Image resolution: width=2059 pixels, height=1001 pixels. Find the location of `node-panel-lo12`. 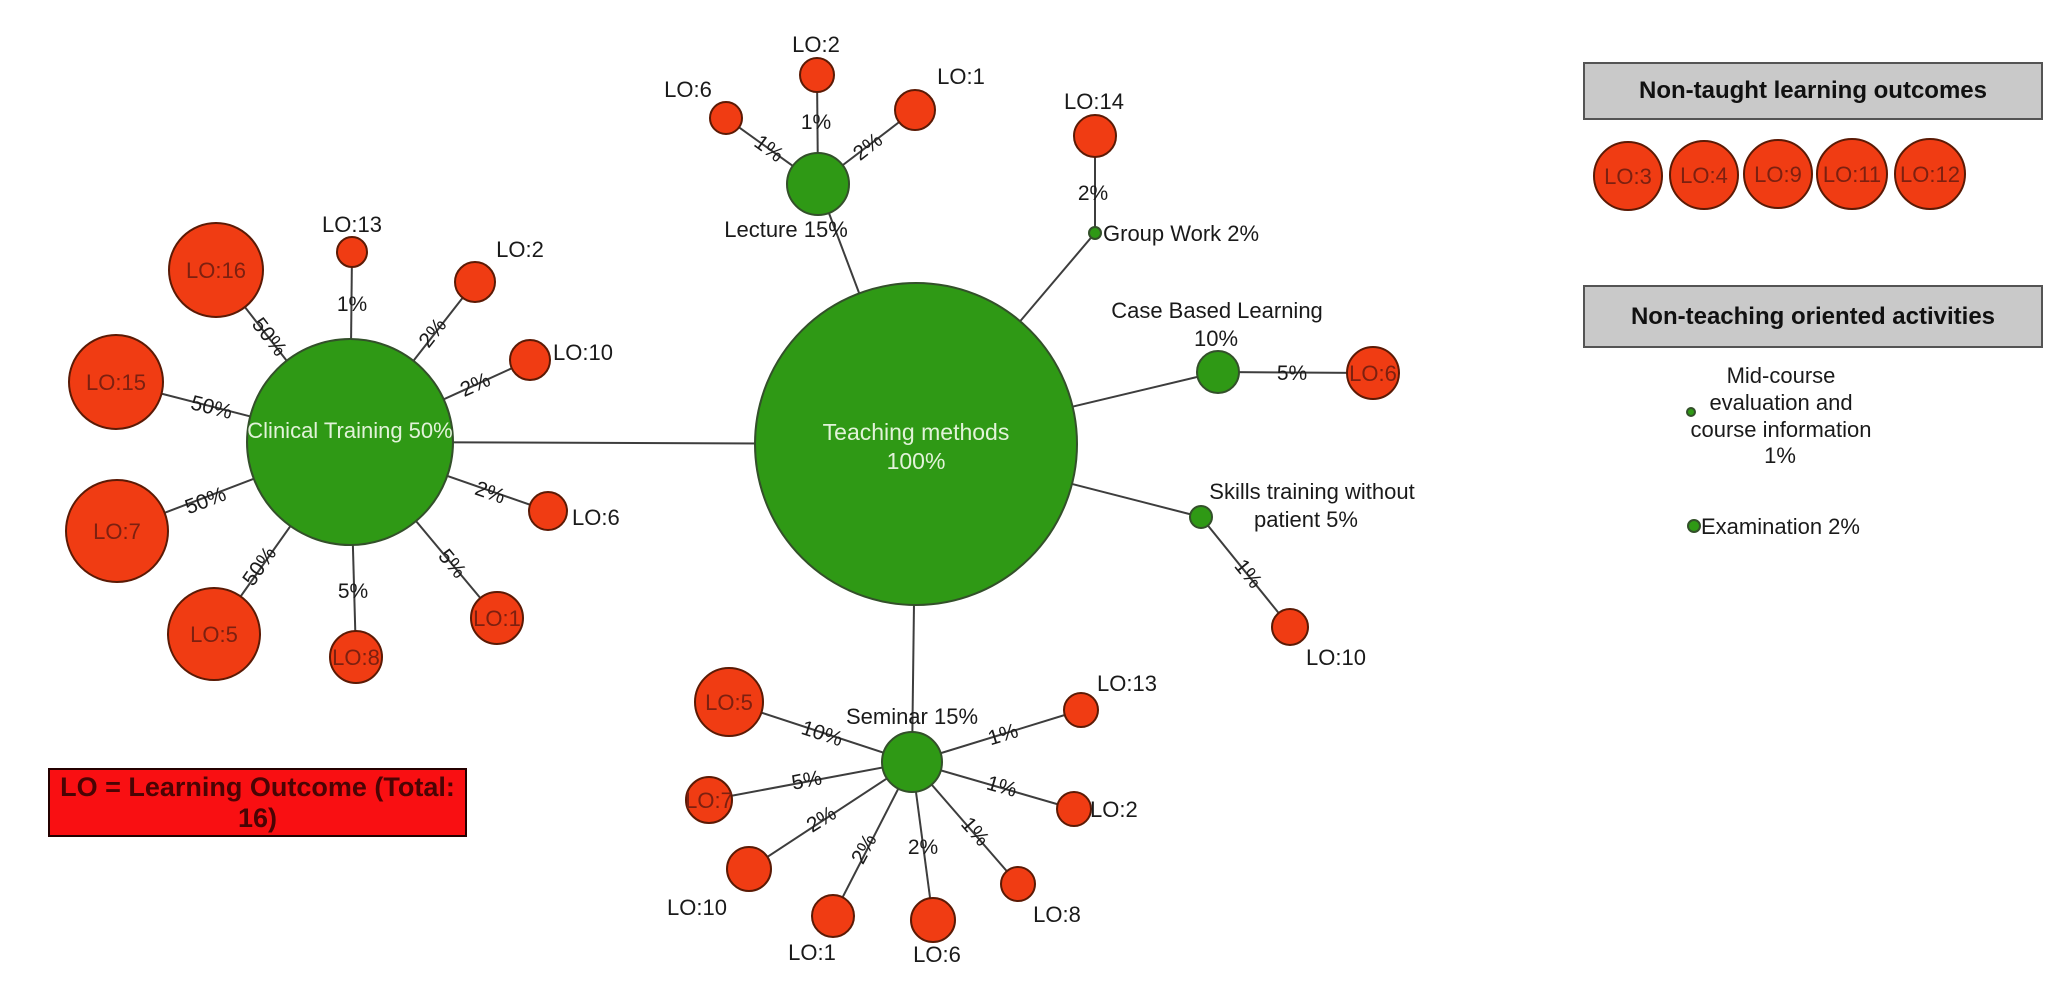

node-panel-lo12 is located at coordinates (1930, 174).